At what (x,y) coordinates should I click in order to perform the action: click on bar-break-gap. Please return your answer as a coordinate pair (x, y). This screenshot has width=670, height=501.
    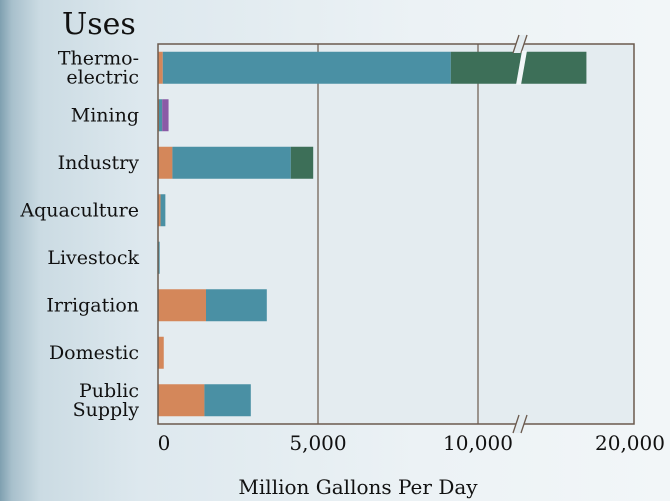
    Looking at the image, I should click on (521, 67).